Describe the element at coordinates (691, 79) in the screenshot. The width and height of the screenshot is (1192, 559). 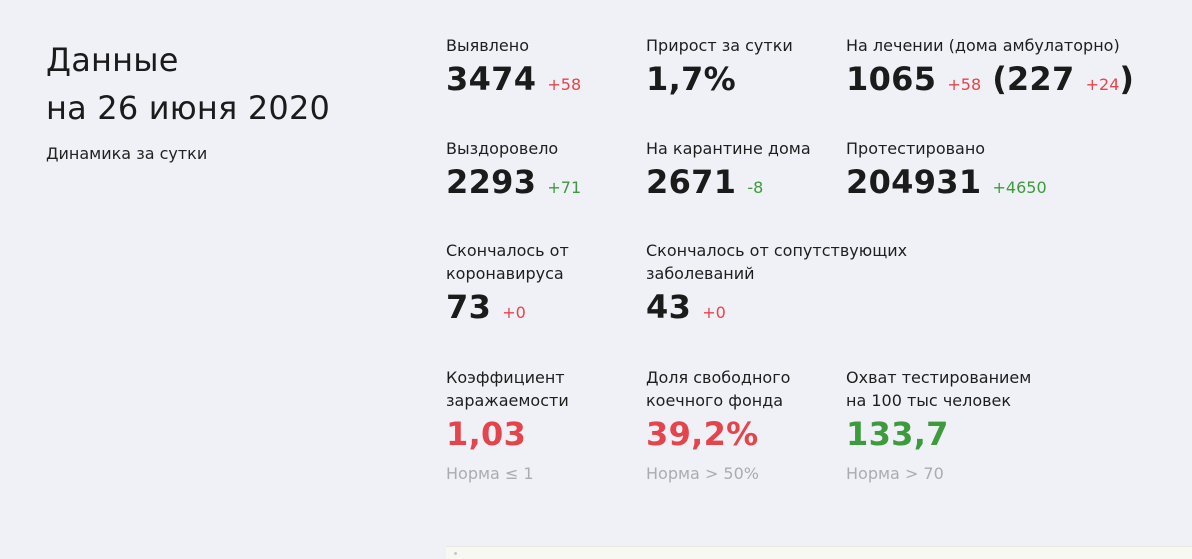
I see `stat-value: 1,7%` at that location.